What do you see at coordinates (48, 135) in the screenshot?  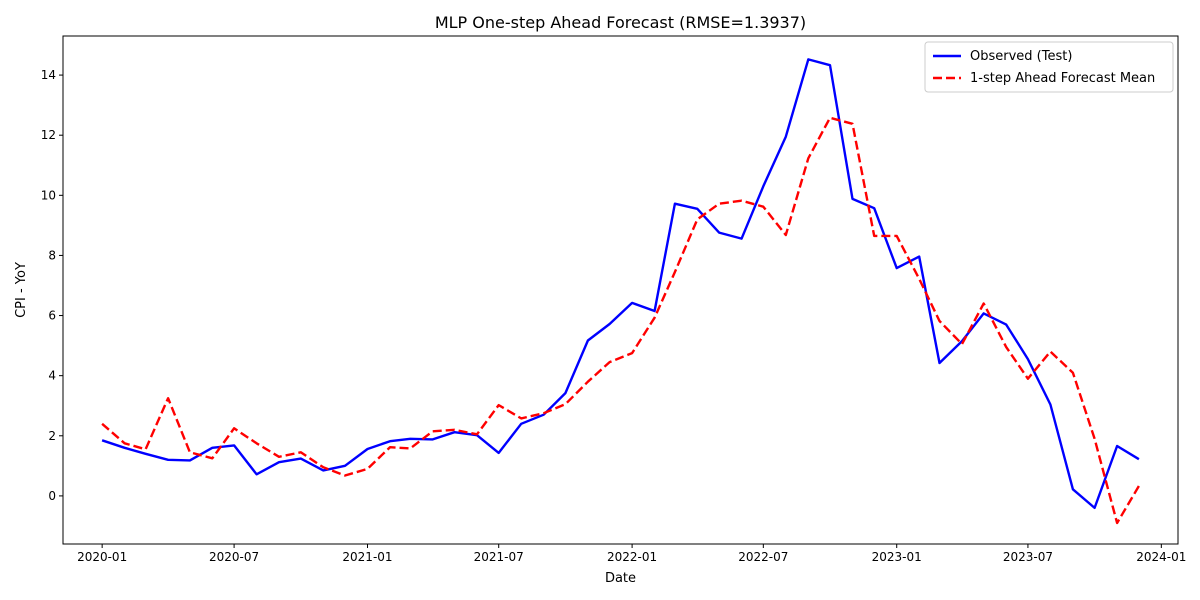 I see `y-tick-label: 12` at bounding box center [48, 135].